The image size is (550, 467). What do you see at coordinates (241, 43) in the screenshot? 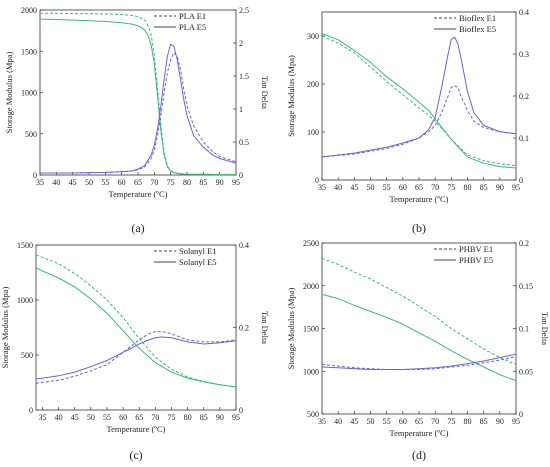
I see `y2-tick-label: 2` at bounding box center [241, 43].